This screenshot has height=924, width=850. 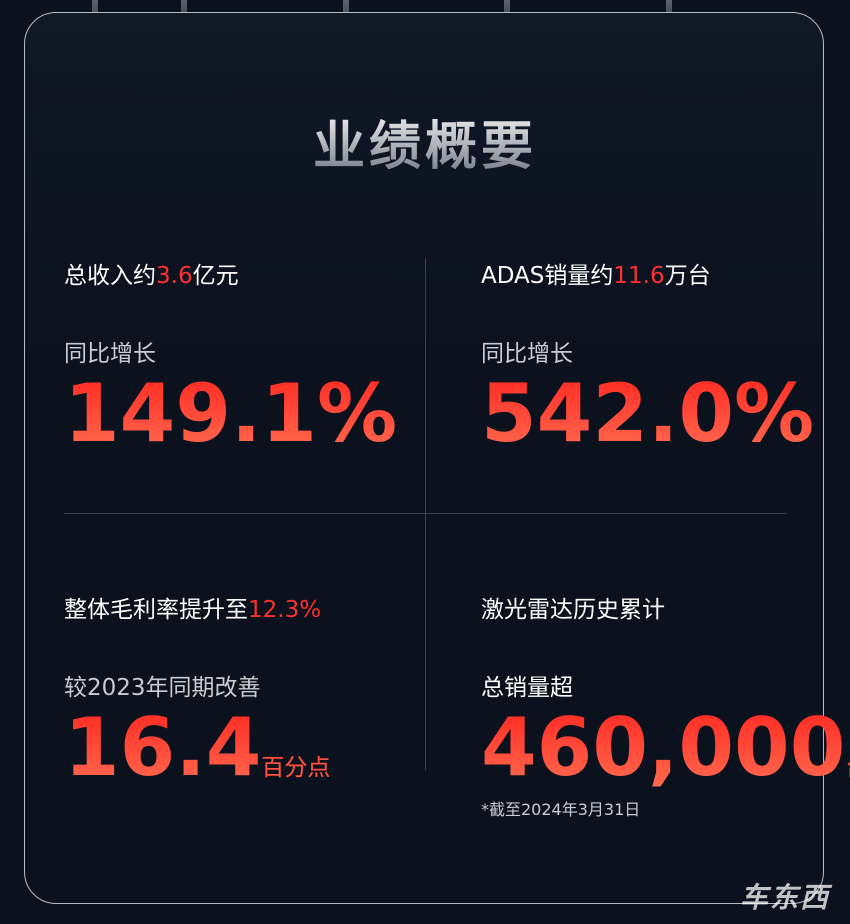 I want to click on lidar-total: 460,000台, so click(x=665, y=748).